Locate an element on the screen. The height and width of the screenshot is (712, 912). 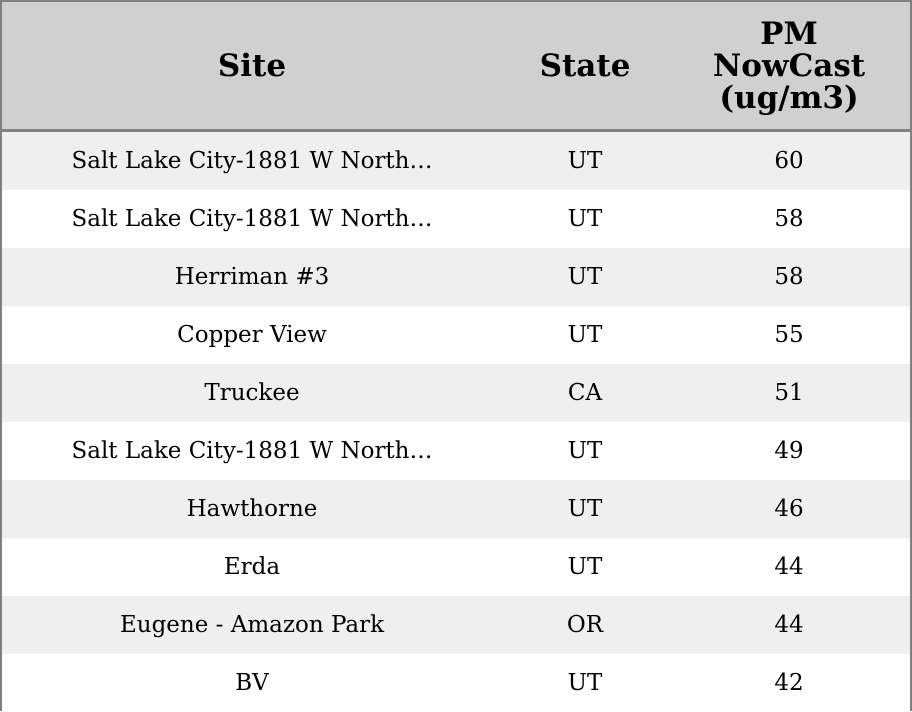
site-cell: Herriman #3 is located at coordinates (252, 277).